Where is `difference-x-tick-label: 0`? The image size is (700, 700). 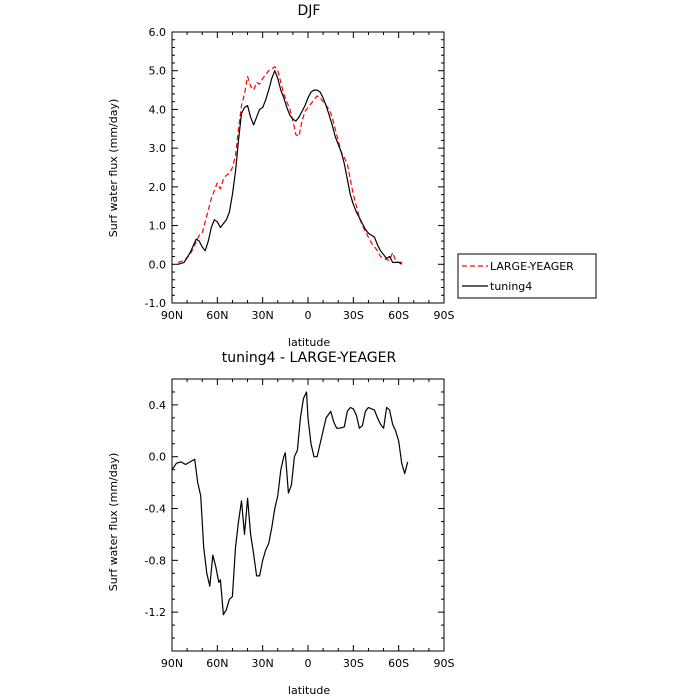
difference-x-tick-label: 0 is located at coordinates (308, 663).